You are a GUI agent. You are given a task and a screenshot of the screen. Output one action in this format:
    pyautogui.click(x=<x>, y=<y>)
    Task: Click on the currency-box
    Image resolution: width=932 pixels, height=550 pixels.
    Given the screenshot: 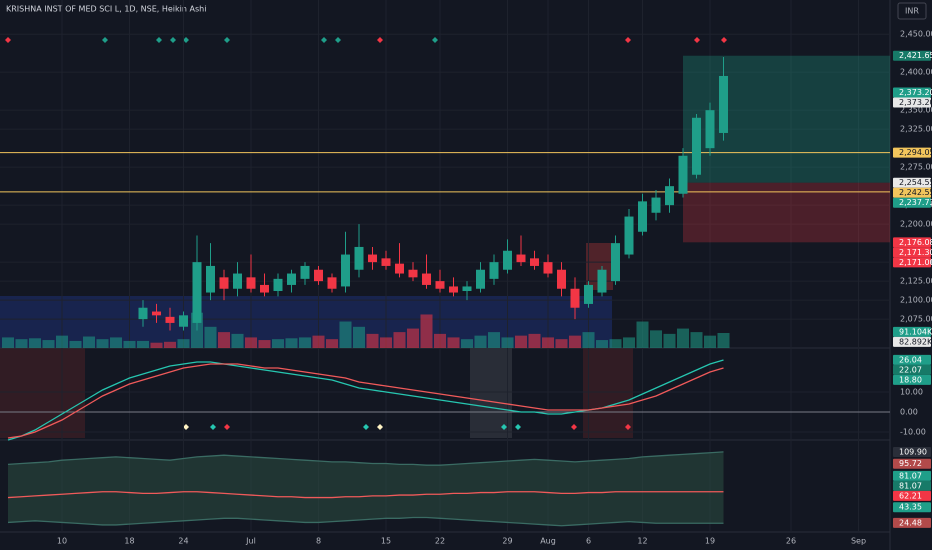 What is the action you would take?
    pyautogui.click(x=912, y=11)
    